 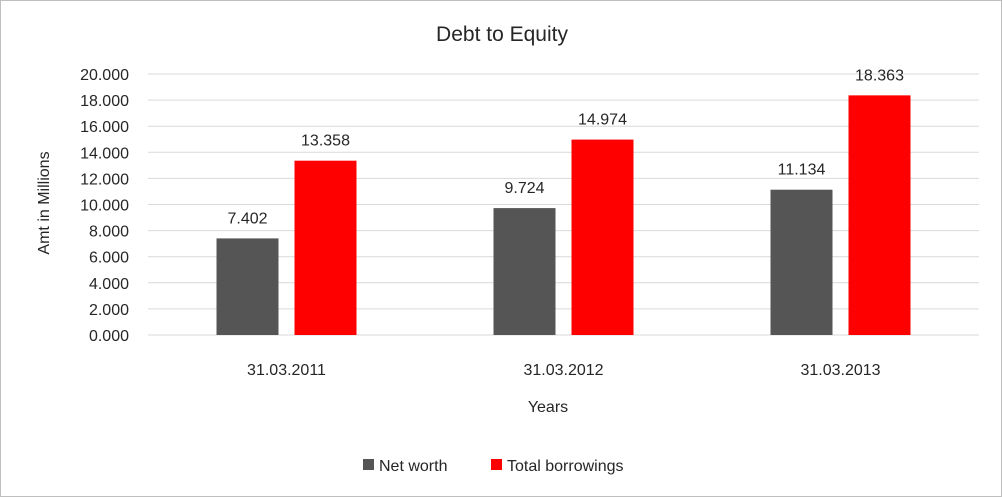 What do you see at coordinates (109, 284) in the screenshot?
I see `y-tick-label: 4.000` at bounding box center [109, 284].